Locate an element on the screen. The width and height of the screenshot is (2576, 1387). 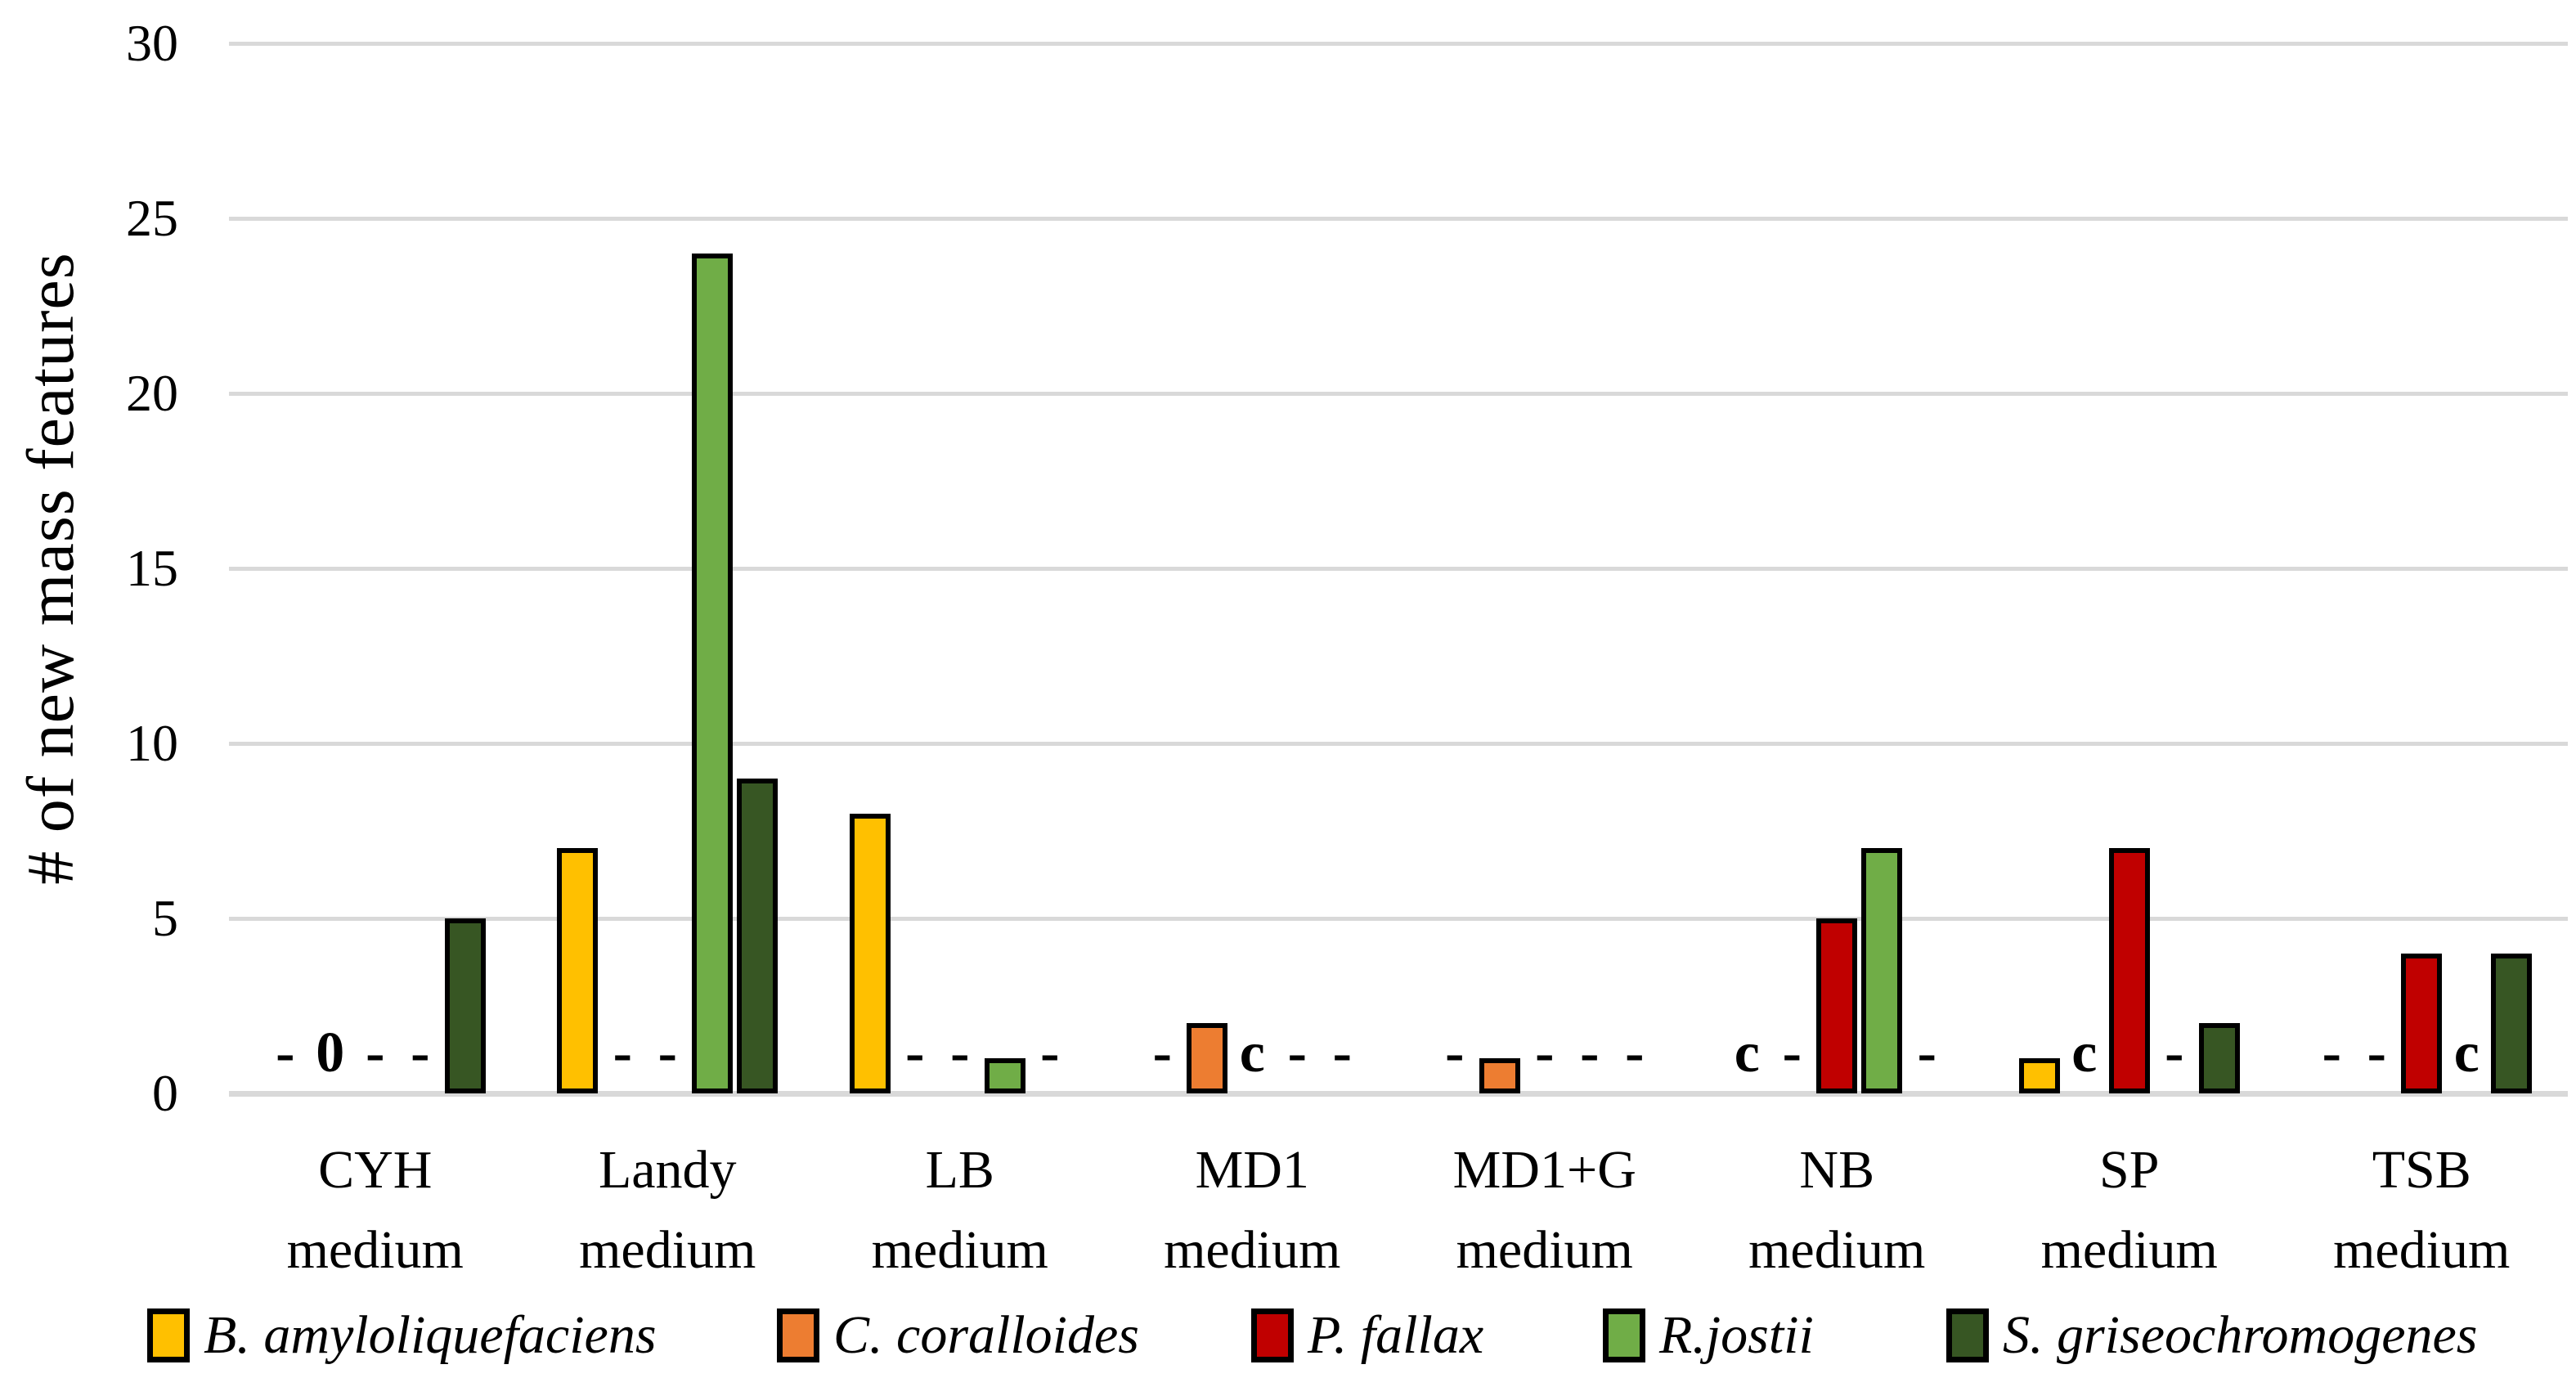
series-slot: 0 is located at coordinates (330, 568).